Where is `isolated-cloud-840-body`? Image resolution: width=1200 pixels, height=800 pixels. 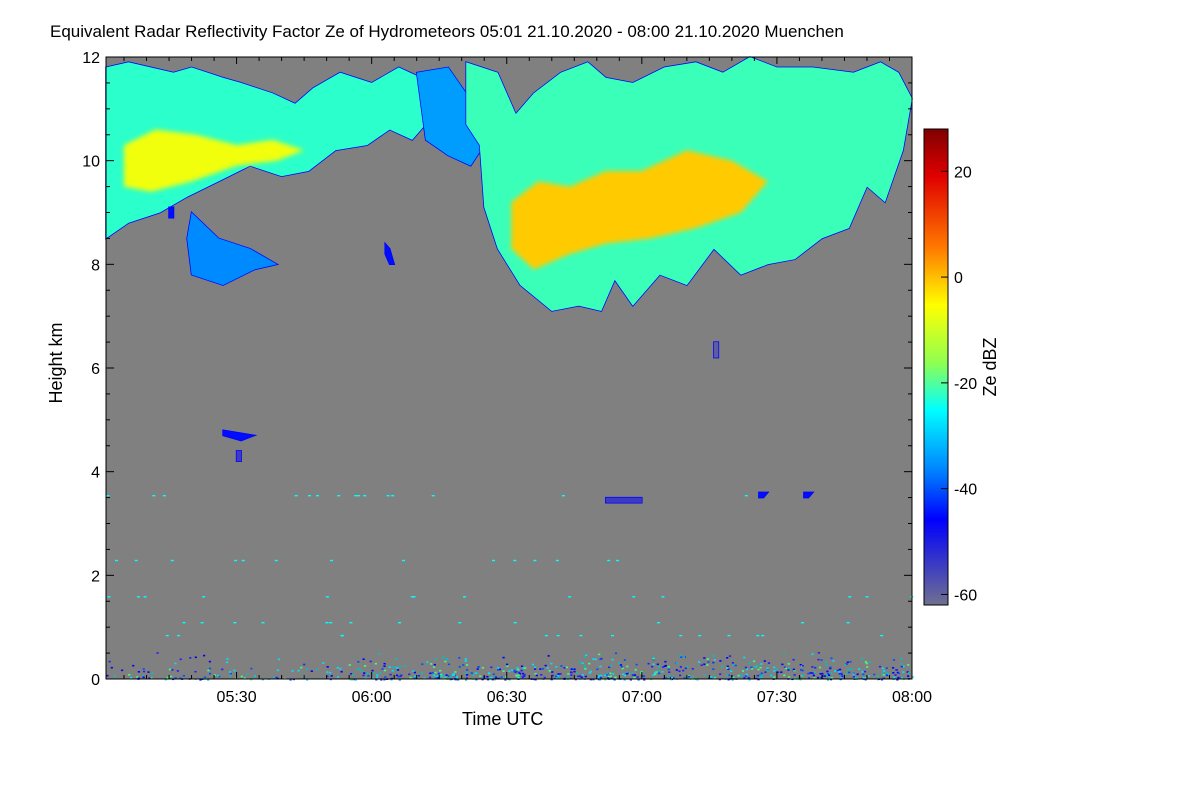
isolated-cloud-840-body is located at coordinates (232, 249).